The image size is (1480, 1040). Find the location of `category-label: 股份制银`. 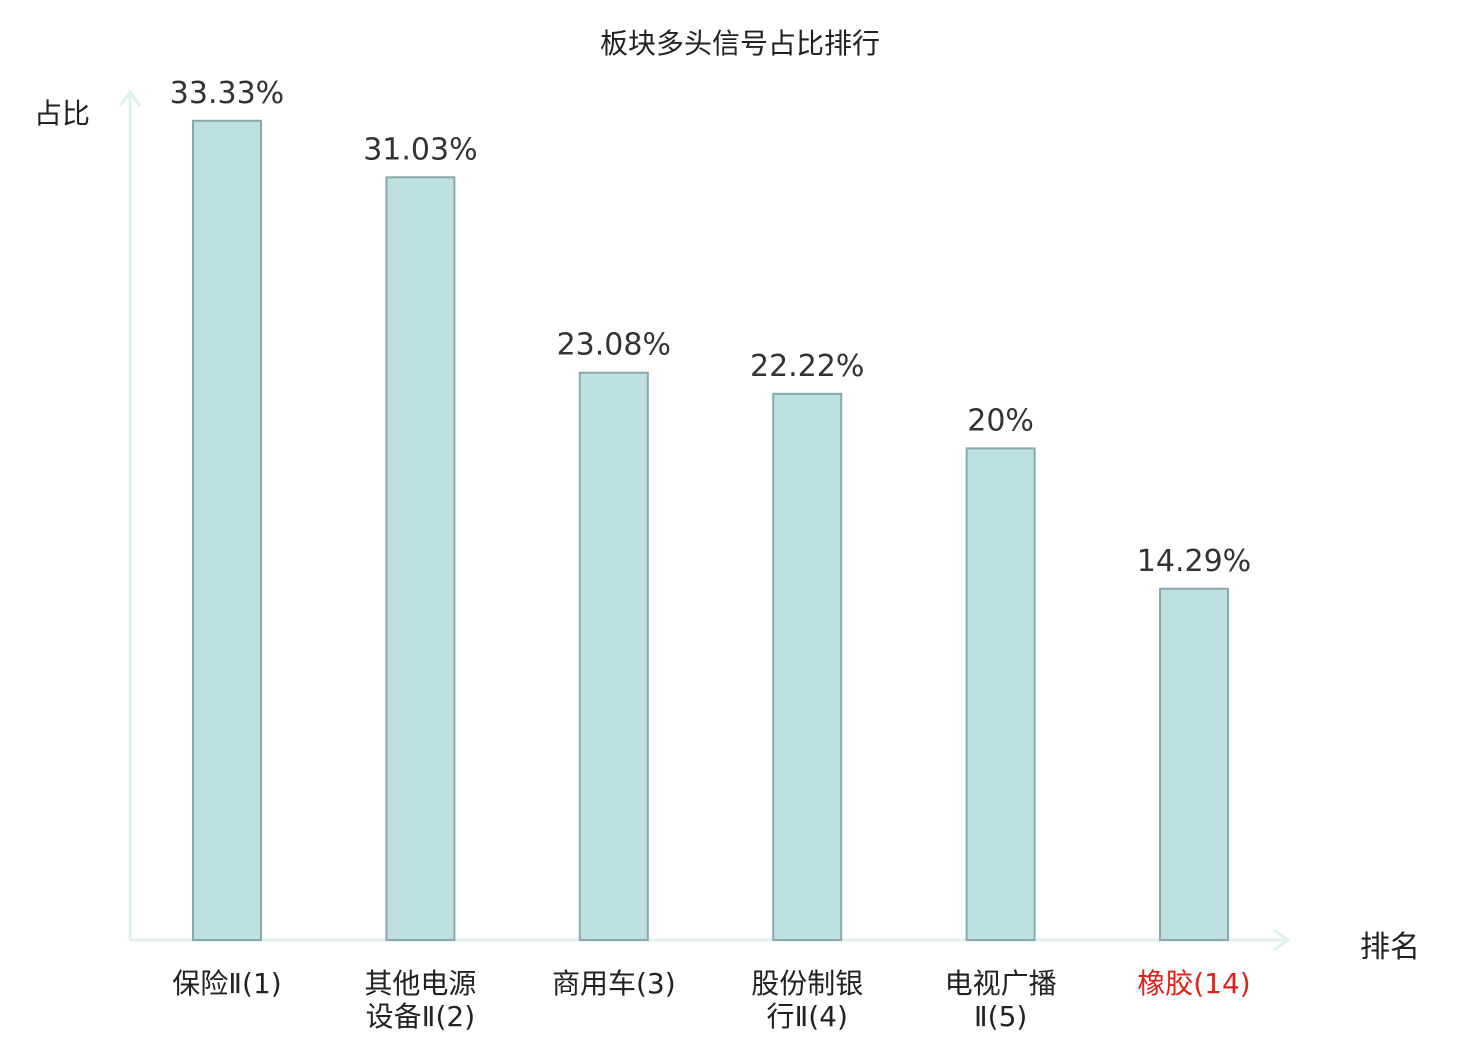

category-label: 股份制银 is located at coordinates (807, 983).